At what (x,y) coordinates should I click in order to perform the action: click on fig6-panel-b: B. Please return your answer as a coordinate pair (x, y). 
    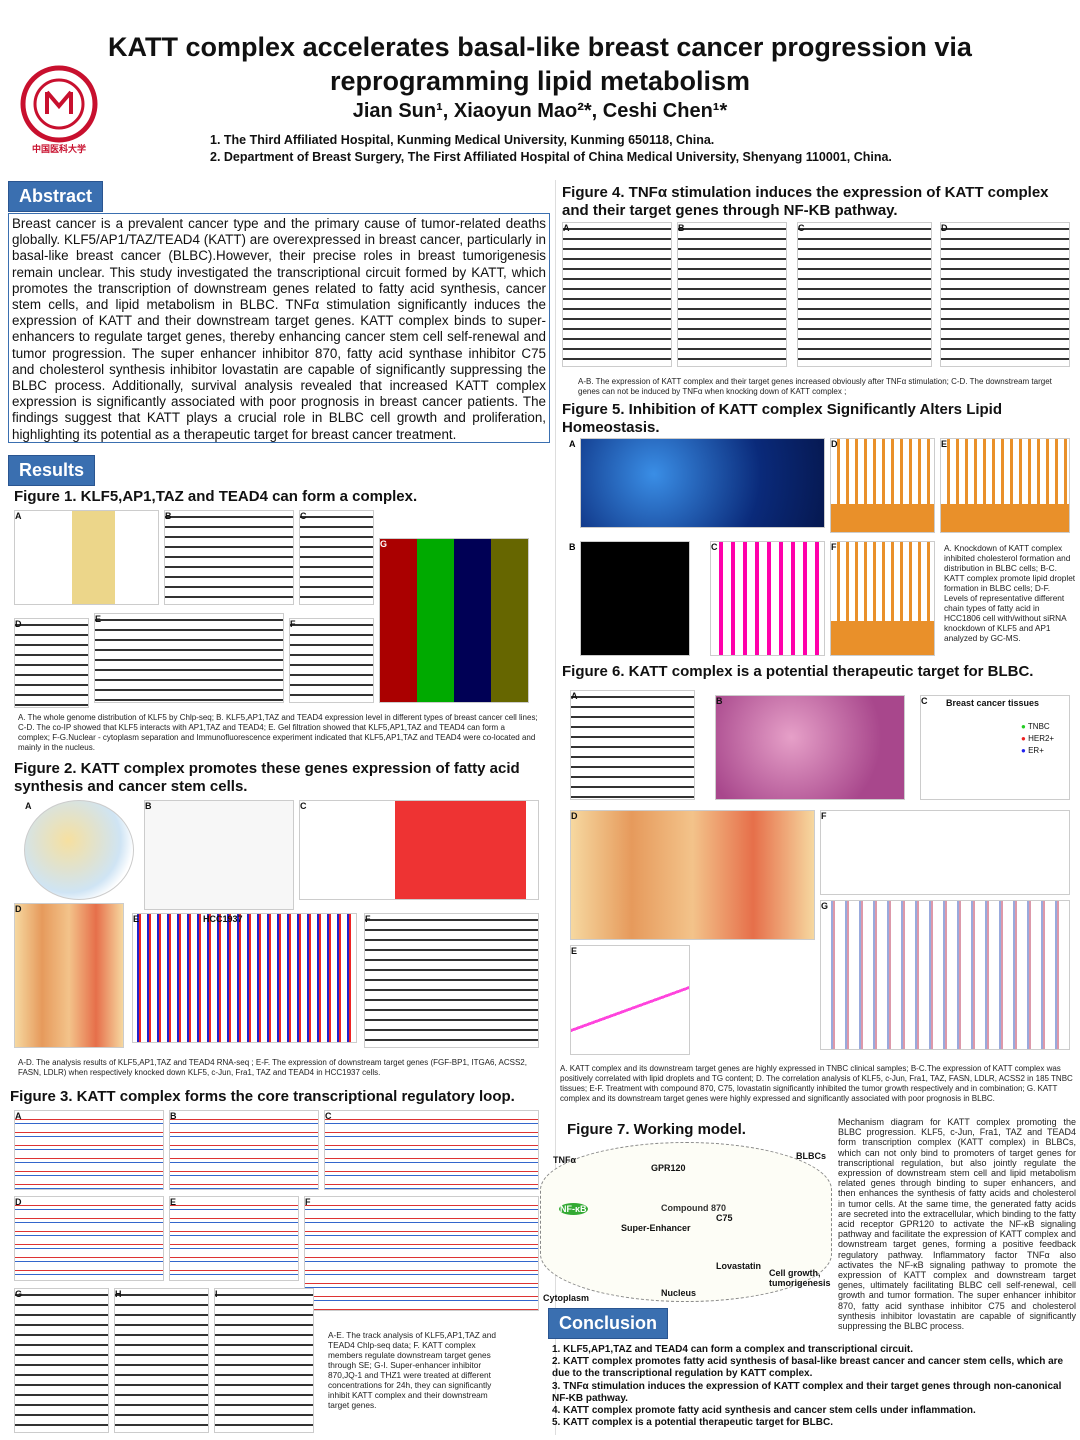
    Looking at the image, I should click on (810, 747).